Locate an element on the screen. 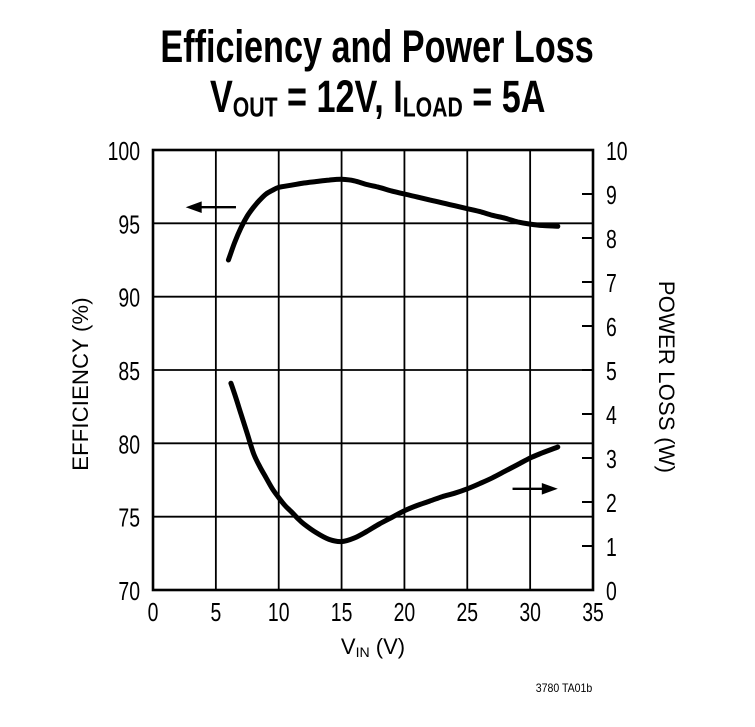 The image size is (755, 727). power-loss-curve is located at coordinates (394, 462).